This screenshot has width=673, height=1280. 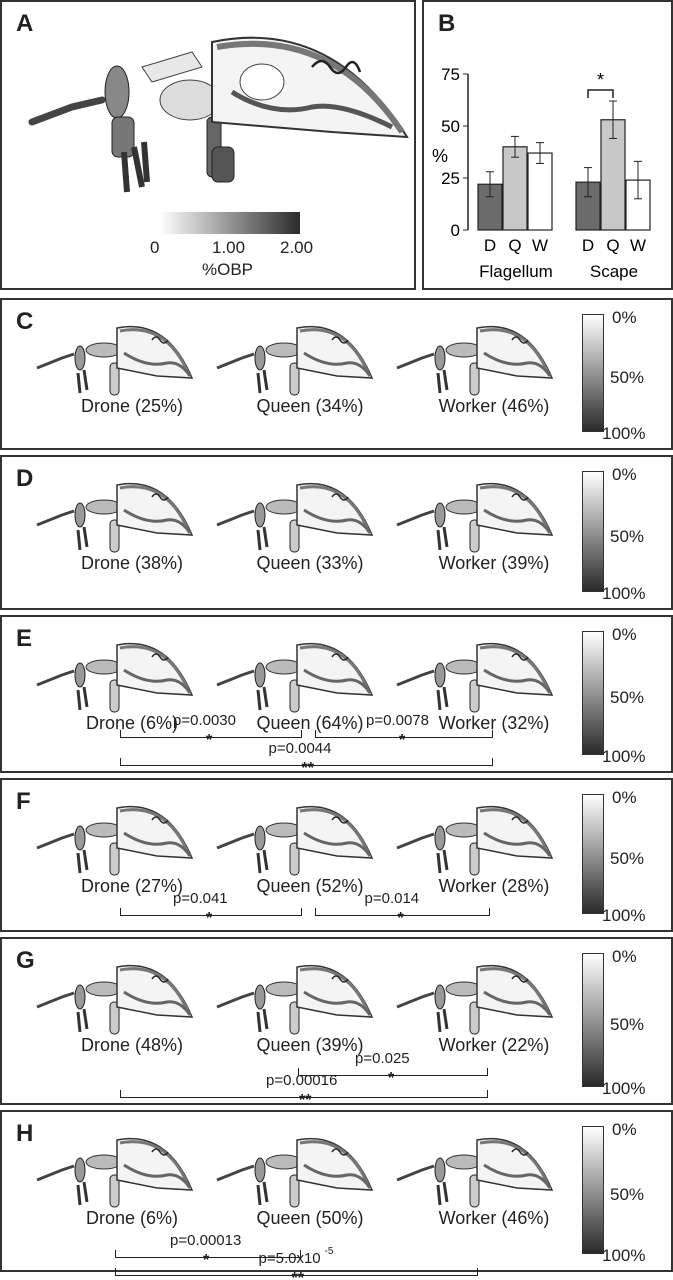 What do you see at coordinates (23, 801) in the screenshot?
I see `panel-letter: F` at bounding box center [23, 801].